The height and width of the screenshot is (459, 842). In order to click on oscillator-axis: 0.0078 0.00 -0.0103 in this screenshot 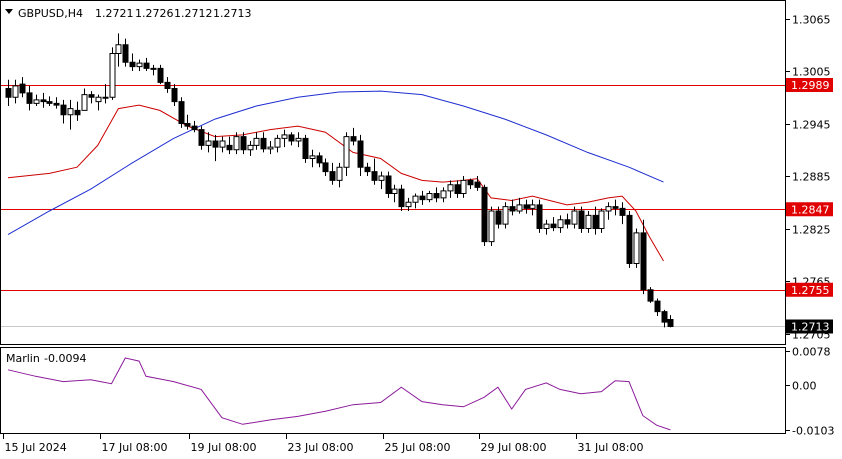, I will do `click(809, 392)`.